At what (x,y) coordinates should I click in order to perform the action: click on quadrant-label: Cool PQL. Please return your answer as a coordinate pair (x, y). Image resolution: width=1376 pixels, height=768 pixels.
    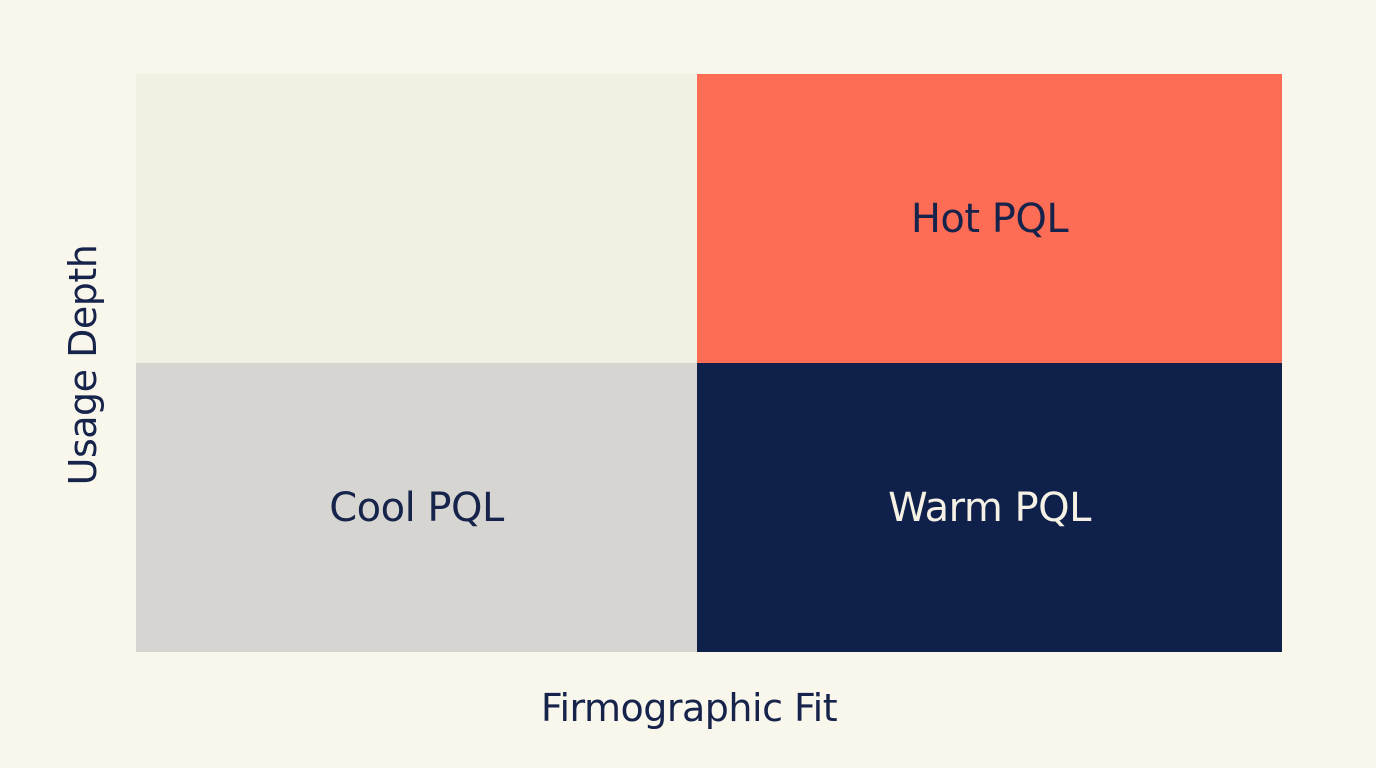
    Looking at the image, I should click on (416, 507).